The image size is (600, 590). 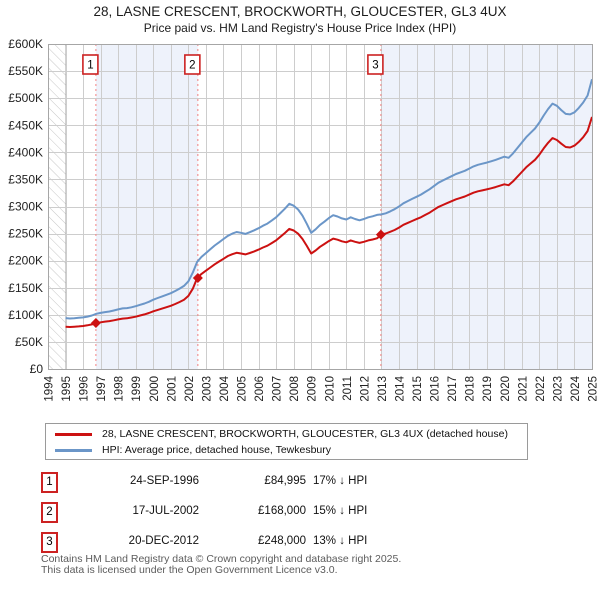 I want to click on sale-date: 20-DEC-2012, so click(x=163, y=541).